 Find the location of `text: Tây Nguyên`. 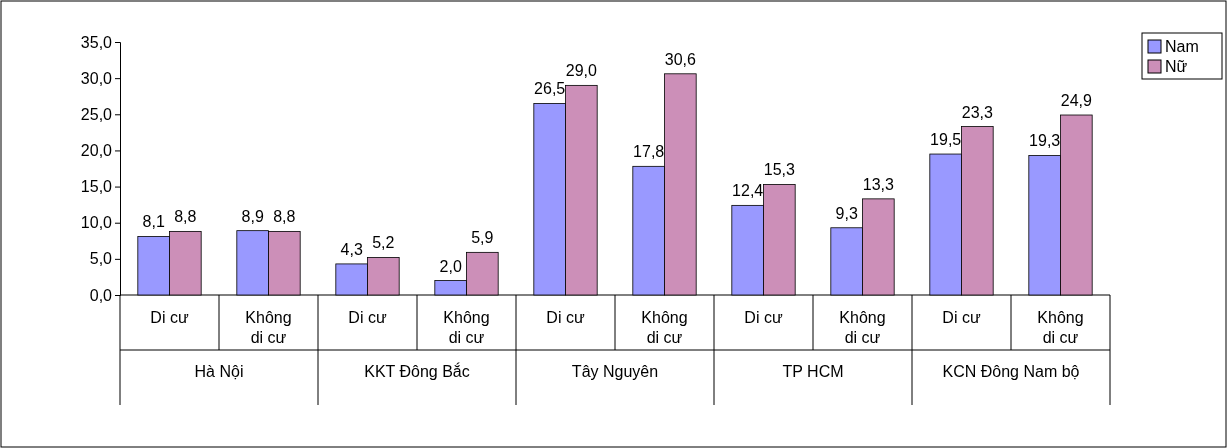

text: Tây Nguyên is located at coordinates (615, 371).